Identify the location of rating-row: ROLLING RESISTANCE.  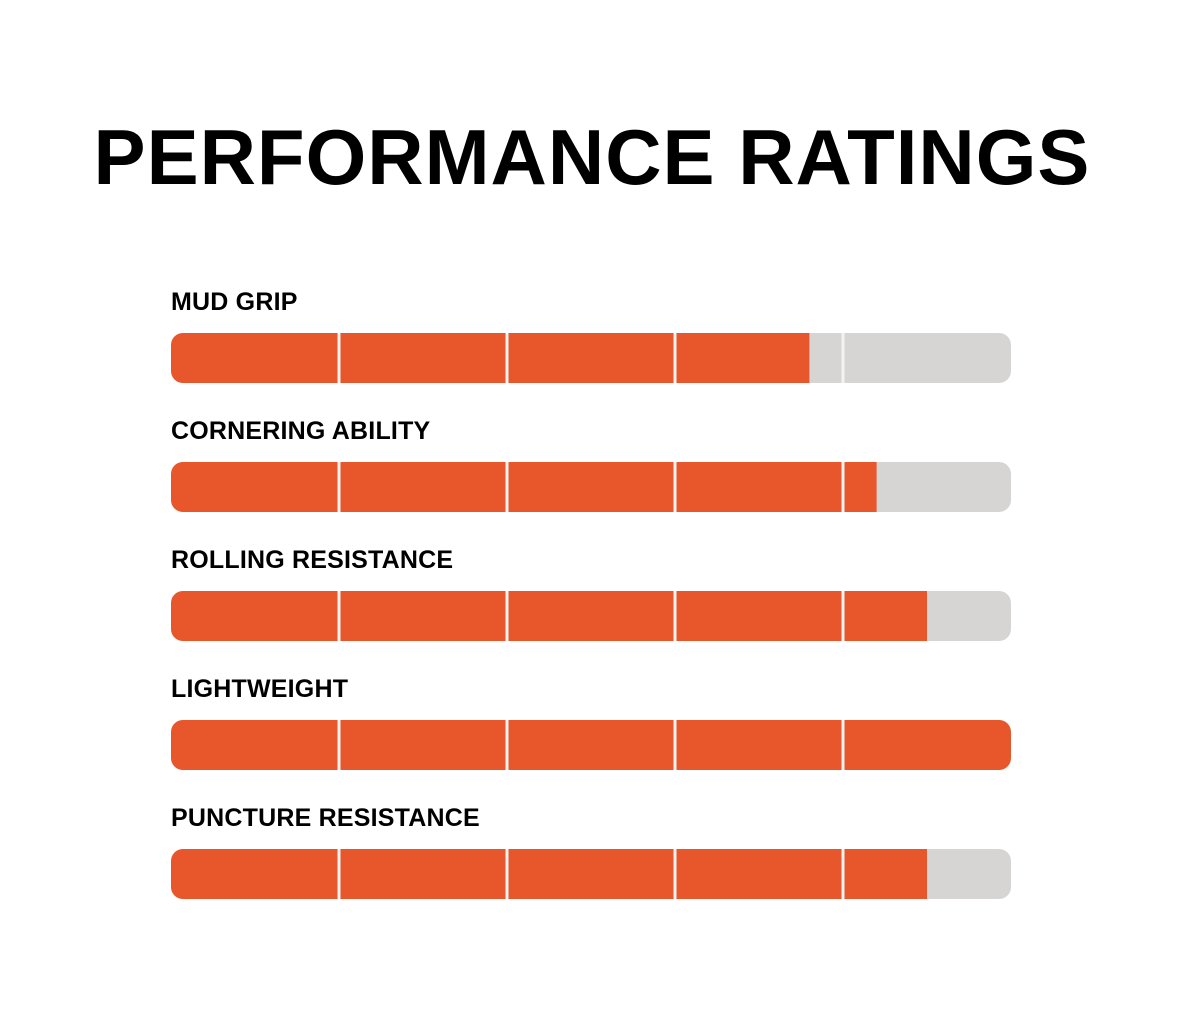
(591, 608).